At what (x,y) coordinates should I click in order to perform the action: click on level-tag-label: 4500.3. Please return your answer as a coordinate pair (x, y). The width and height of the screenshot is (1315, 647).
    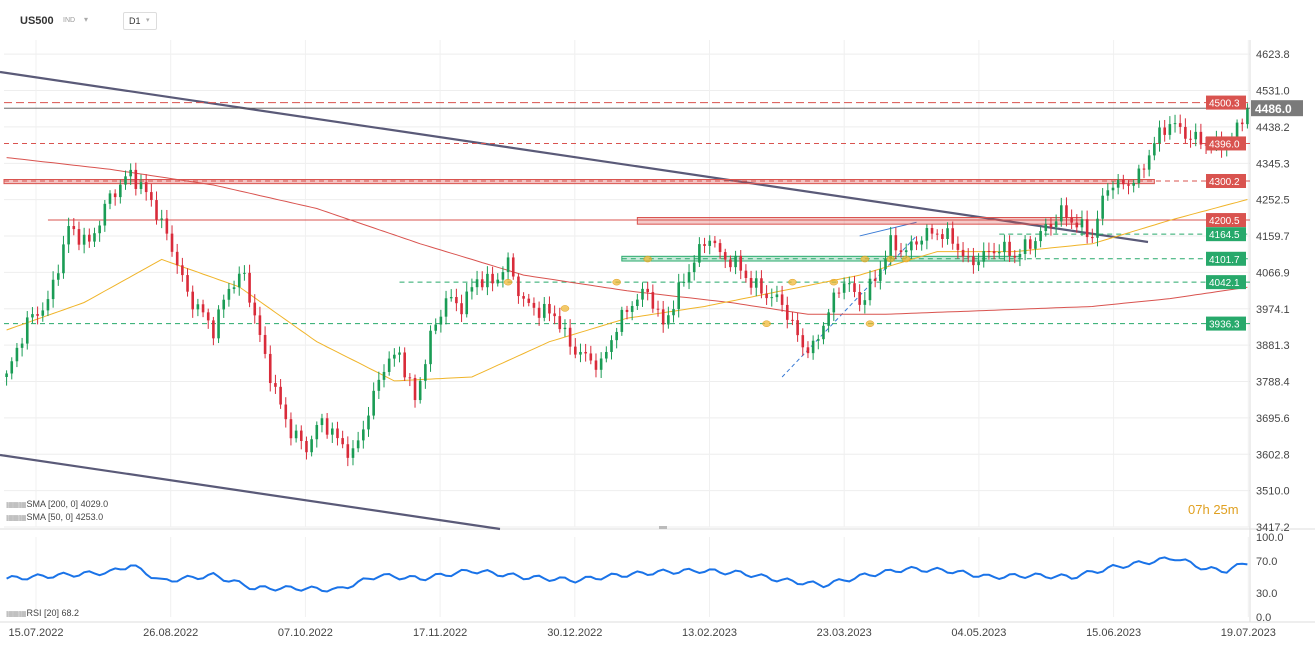
    Looking at the image, I should click on (1224, 104).